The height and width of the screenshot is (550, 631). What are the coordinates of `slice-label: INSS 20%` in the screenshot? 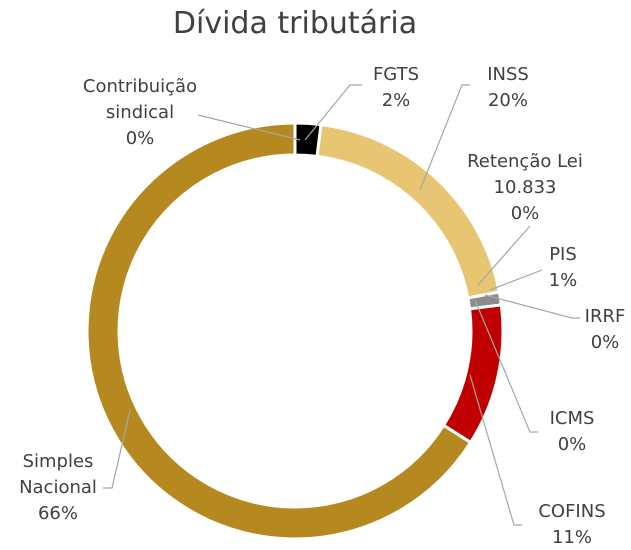 It's located at (508, 88).